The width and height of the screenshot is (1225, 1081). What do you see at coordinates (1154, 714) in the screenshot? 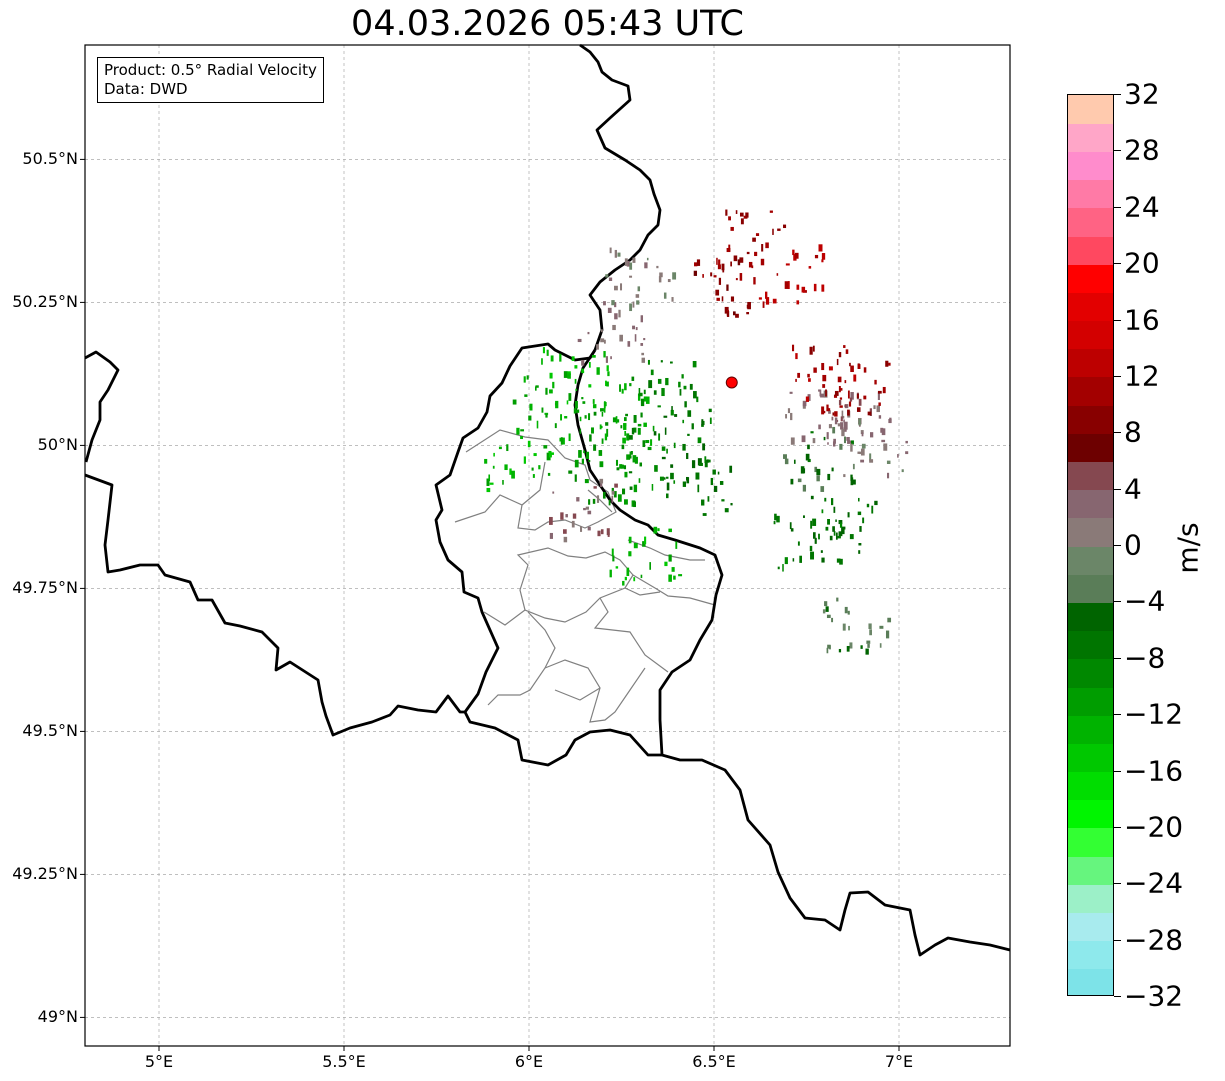
I see `colorbar-tick-label: −12` at bounding box center [1154, 714].